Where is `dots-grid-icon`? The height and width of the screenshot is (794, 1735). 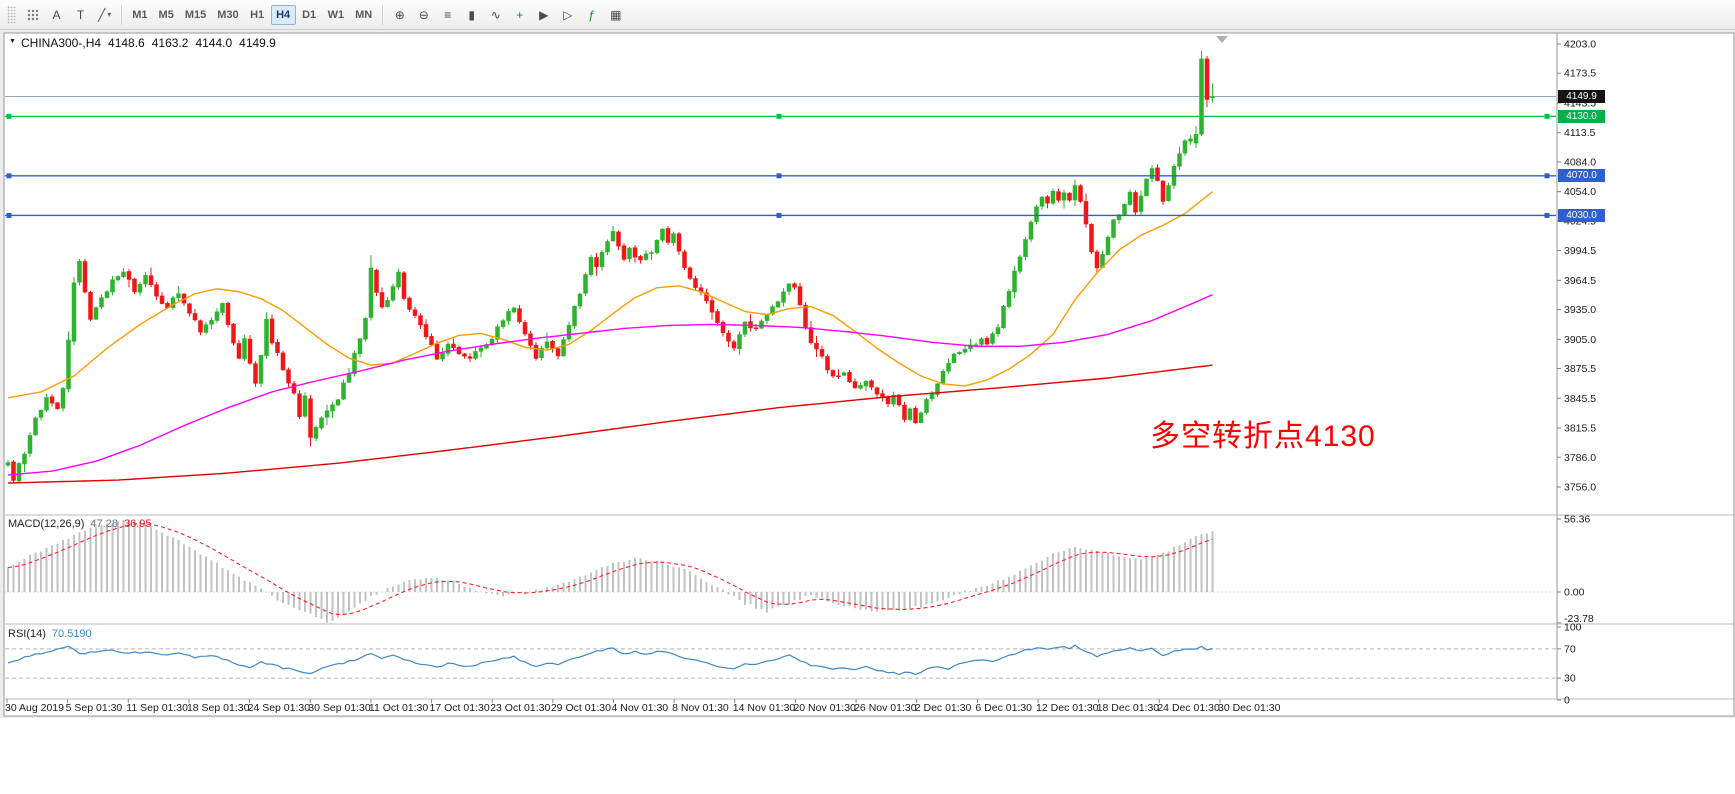
dots-grid-icon is located at coordinates (32, 14).